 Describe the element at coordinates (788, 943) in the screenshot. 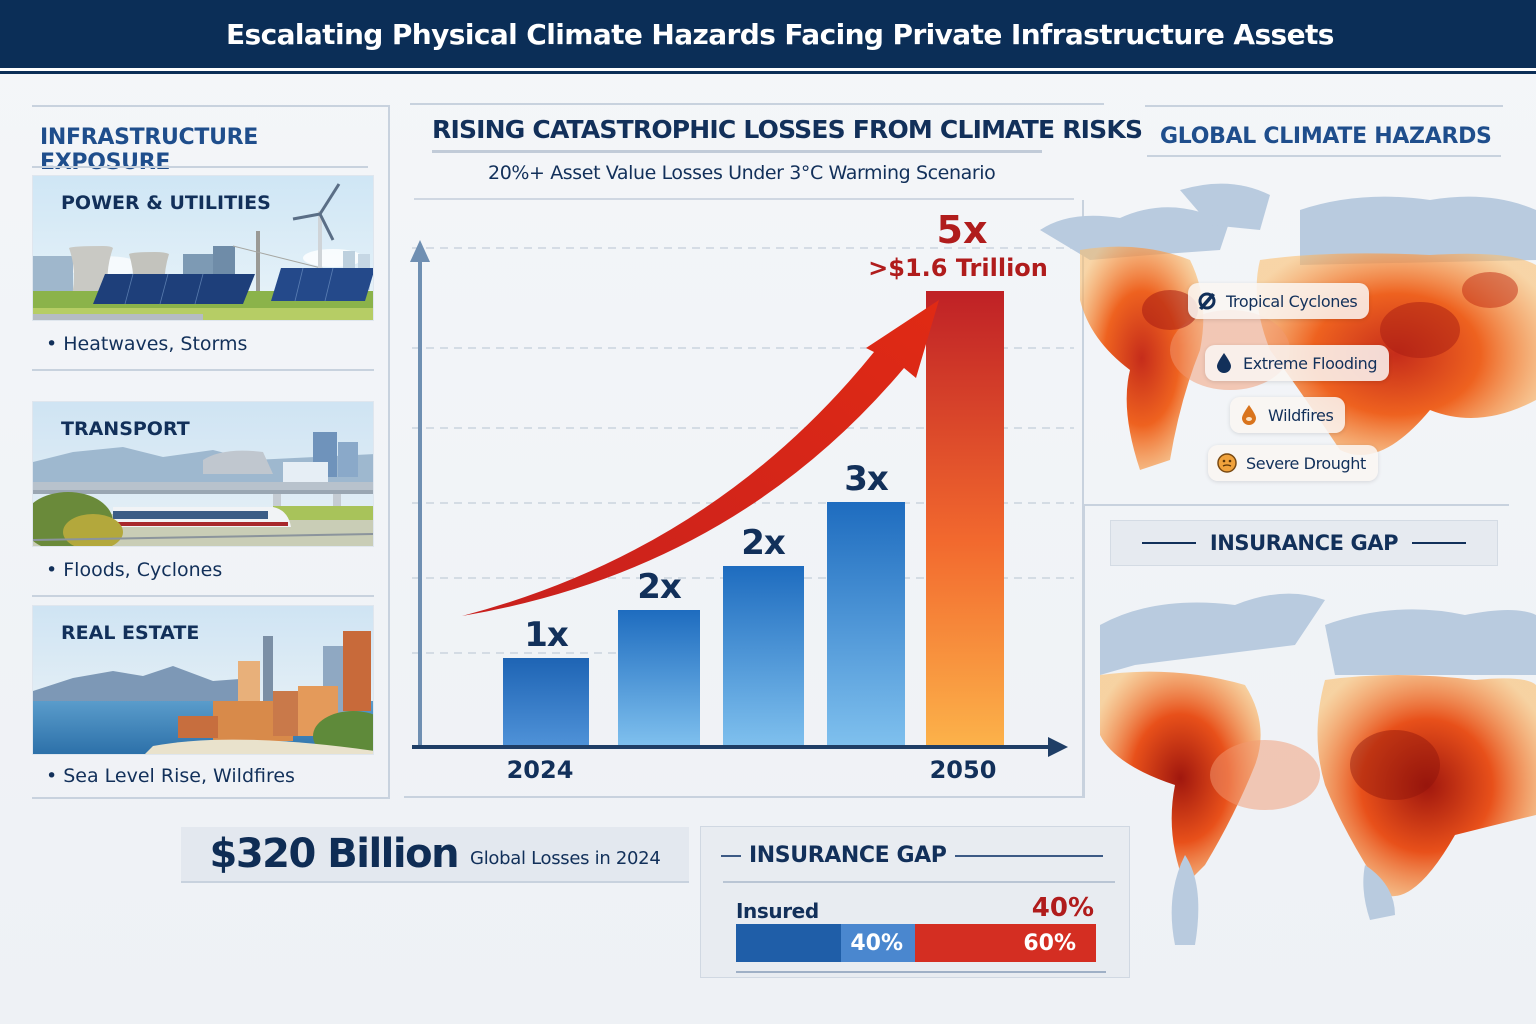

I see `insured-segment-dark` at that location.